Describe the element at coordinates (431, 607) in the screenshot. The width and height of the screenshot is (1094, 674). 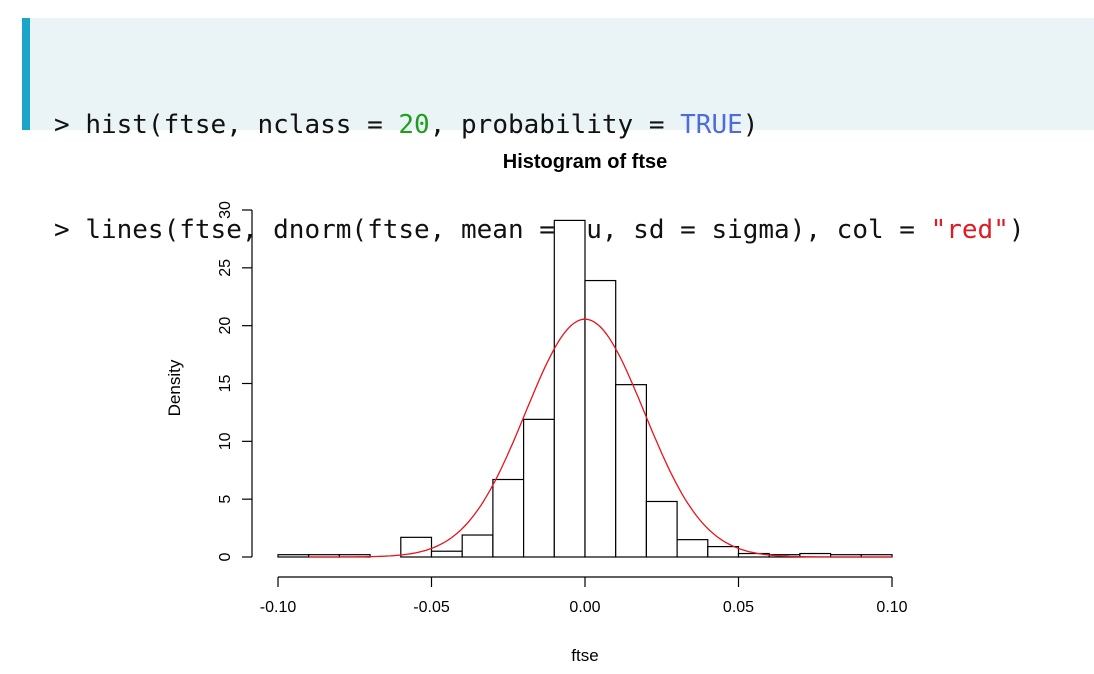
I see `x-tick-label: -0.05` at that location.